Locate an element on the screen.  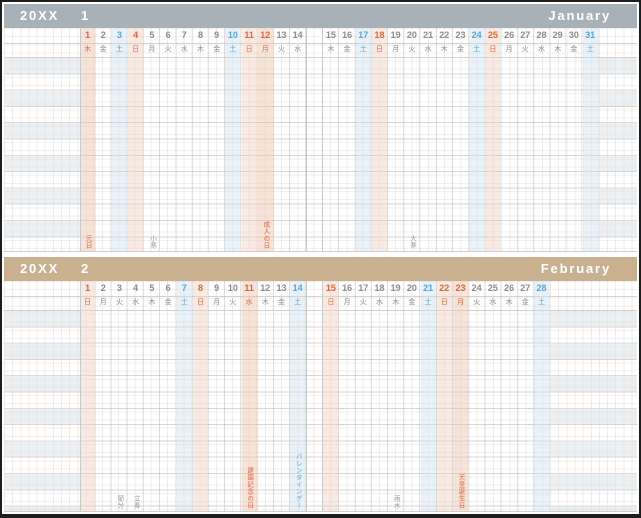
day-number: 23 is located at coordinates (460, 35).